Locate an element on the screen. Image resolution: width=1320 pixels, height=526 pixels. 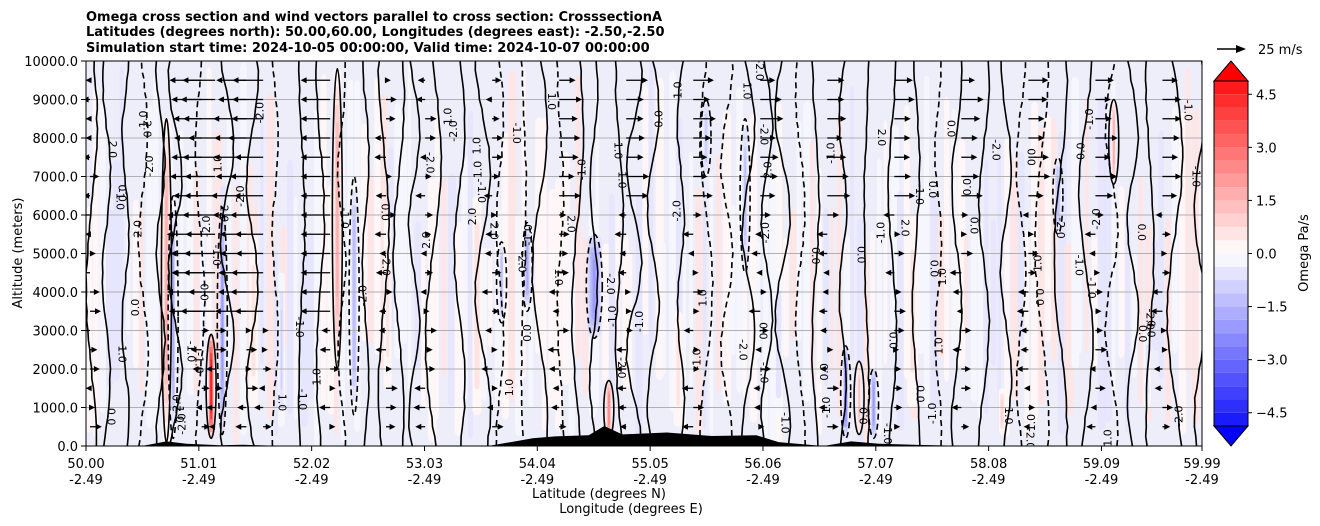
colorbar-level is located at coordinates (1231, 353).